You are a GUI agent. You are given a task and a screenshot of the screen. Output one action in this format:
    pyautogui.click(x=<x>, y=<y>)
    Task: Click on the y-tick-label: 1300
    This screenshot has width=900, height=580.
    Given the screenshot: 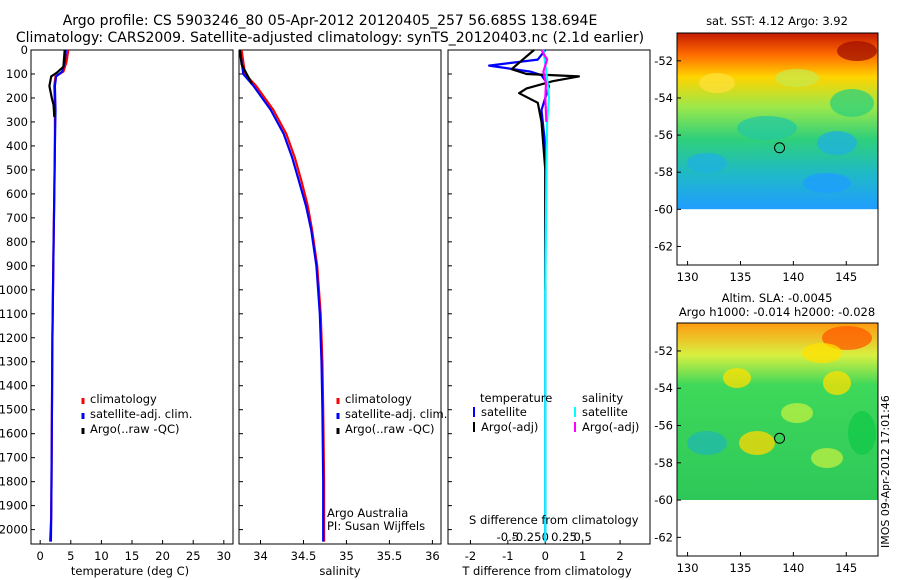 What is the action you would take?
    pyautogui.click(x=14, y=362)
    